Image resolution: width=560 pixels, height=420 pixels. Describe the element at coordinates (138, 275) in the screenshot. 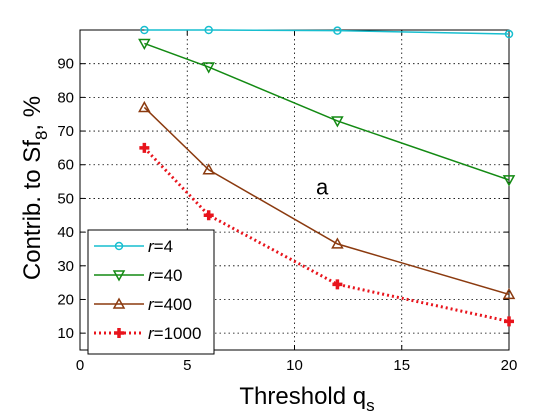

I see `legend-item: r=40` at that location.